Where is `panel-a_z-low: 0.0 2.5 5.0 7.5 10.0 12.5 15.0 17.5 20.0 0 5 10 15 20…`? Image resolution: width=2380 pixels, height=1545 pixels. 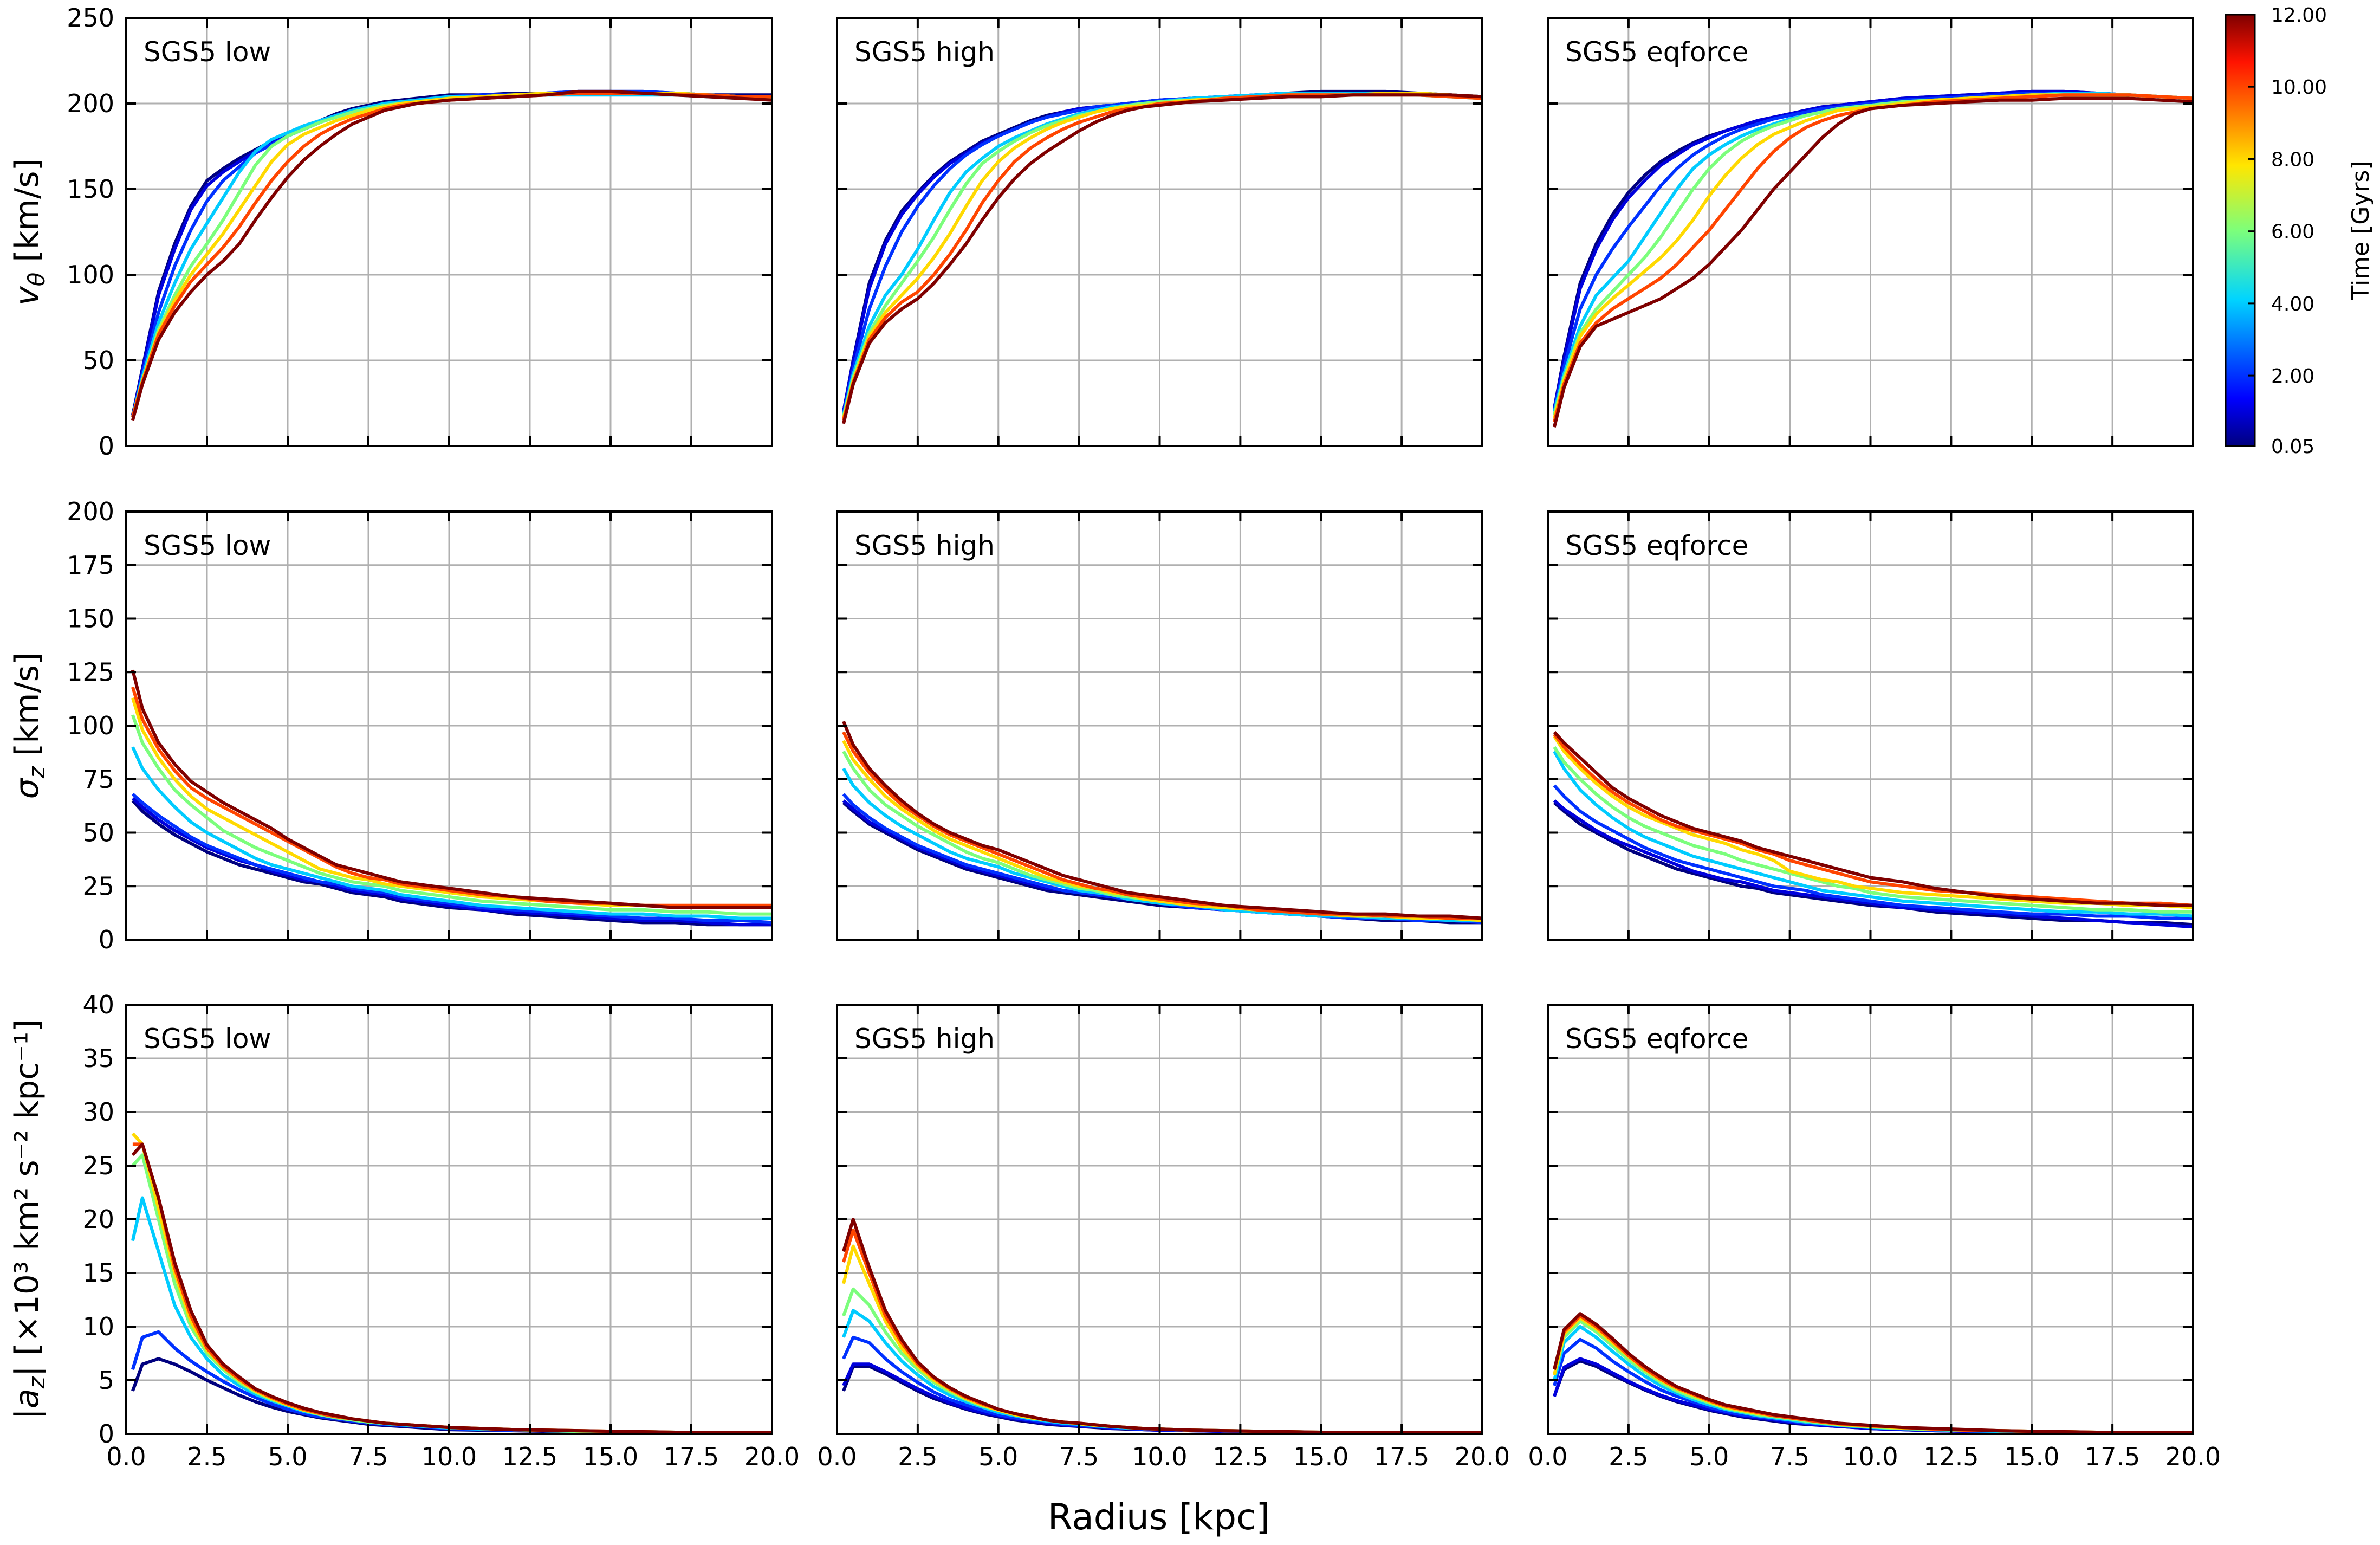
panel-a_z-low: 0.0 2.5 5.0 7.5 10.0 12.5 15.0 17.5 20.0 0 5 10 15 20… is located at coordinates (441, 1230).